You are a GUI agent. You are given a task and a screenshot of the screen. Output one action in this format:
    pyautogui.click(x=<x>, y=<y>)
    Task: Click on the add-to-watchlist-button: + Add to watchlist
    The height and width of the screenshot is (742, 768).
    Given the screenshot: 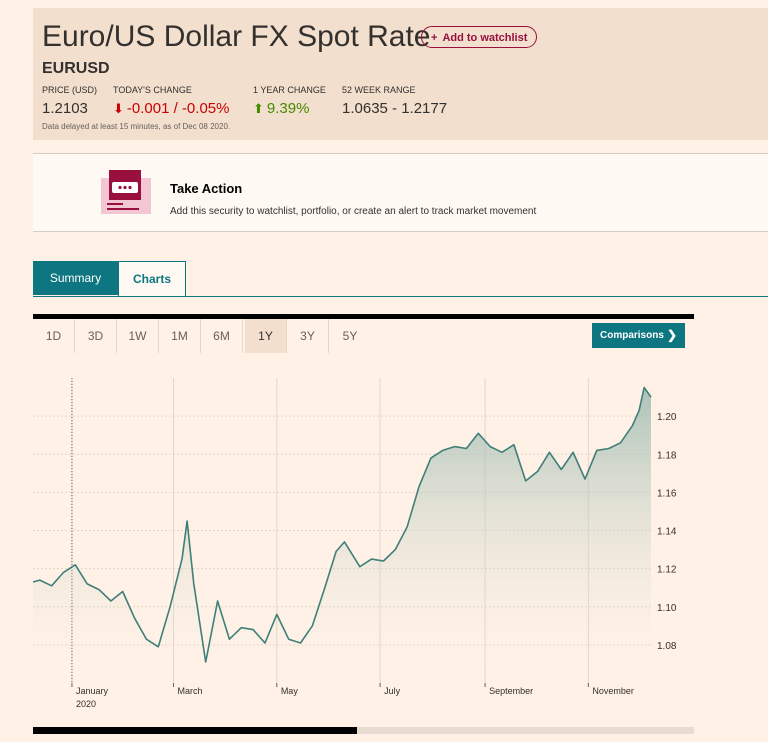 What is the action you would take?
    pyautogui.click(x=479, y=37)
    